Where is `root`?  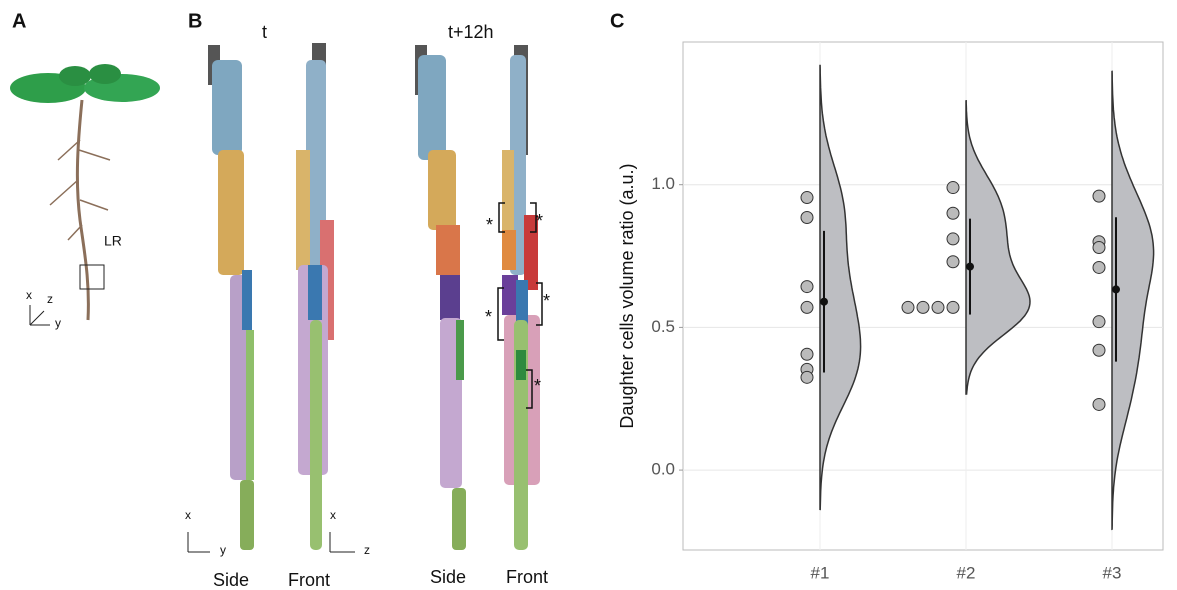
root is located at coordinates (82, 210).